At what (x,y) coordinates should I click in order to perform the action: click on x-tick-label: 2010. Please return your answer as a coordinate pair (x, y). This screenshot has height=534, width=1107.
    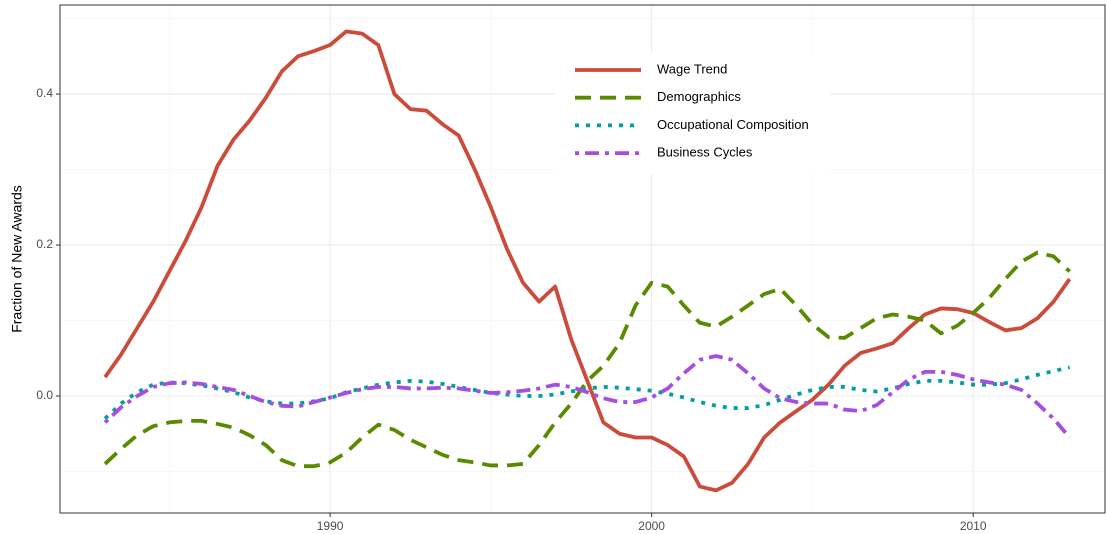
    Looking at the image, I should click on (973, 526).